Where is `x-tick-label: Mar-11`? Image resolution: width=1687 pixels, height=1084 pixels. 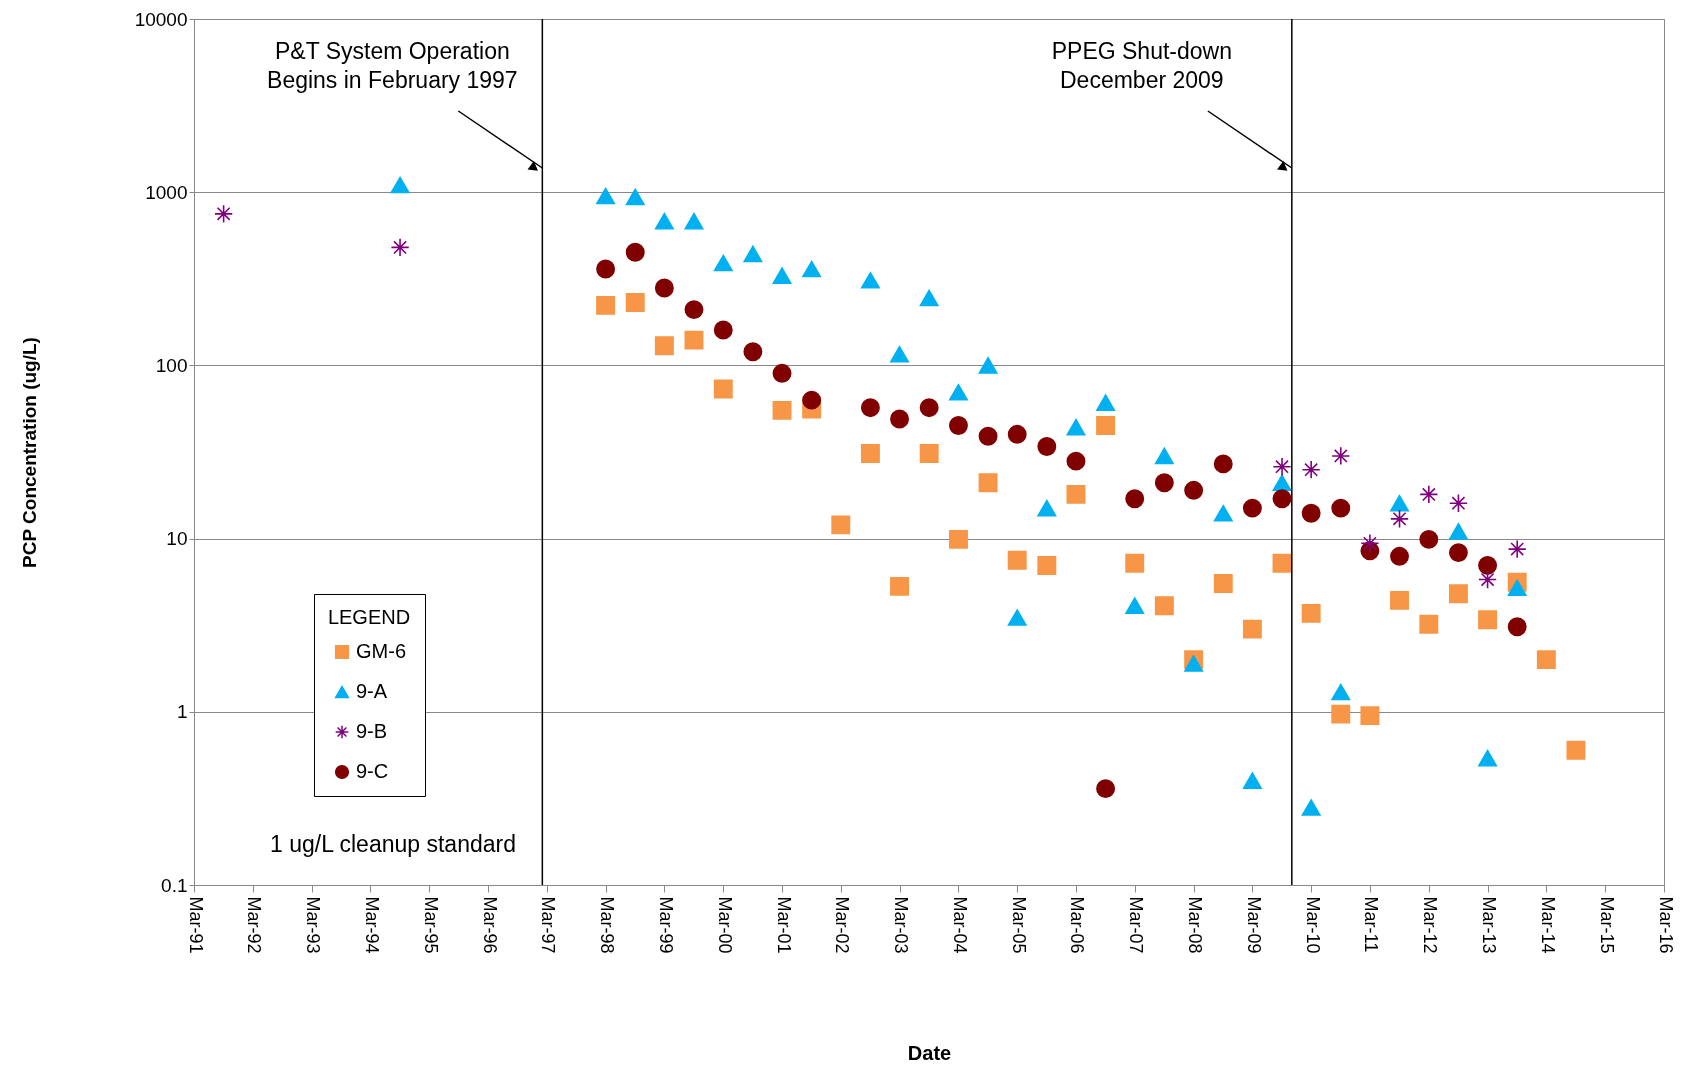 x-tick-label: Mar-11 is located at coordinates (1371, 924).